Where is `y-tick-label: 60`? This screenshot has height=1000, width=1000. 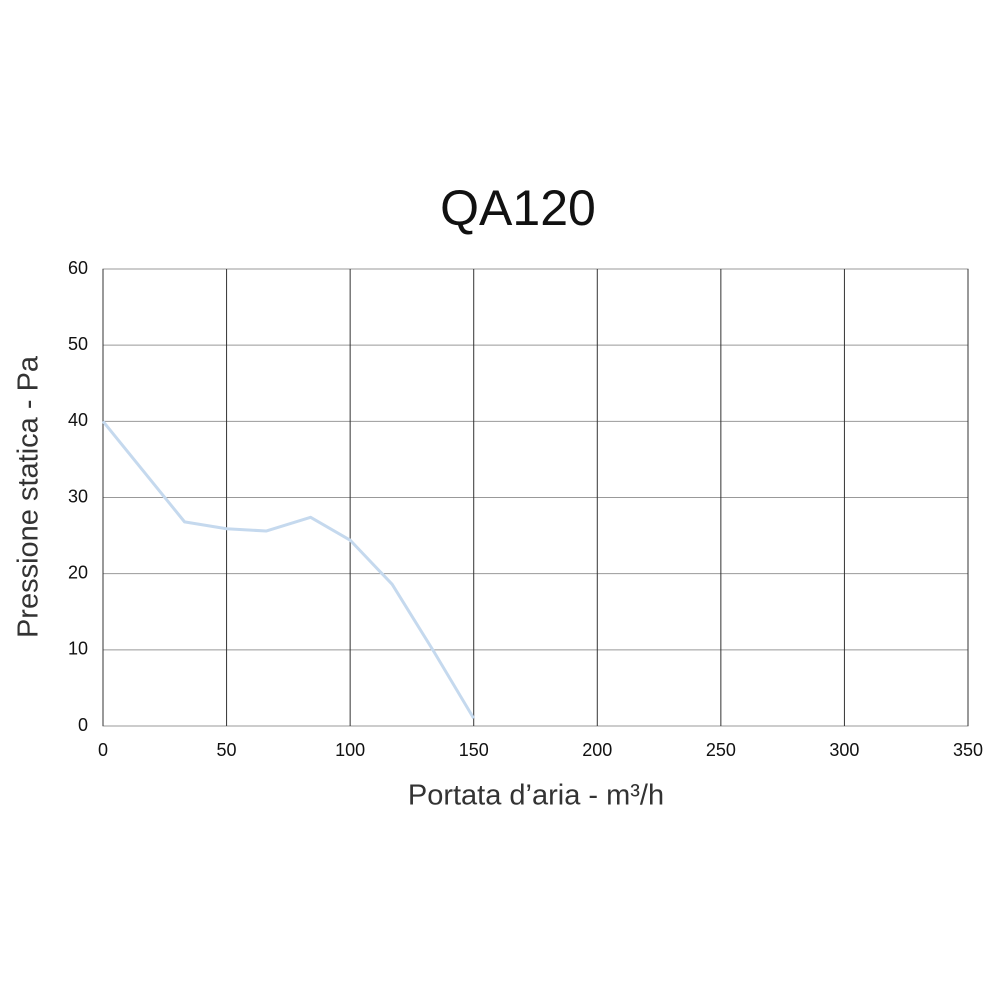
y-tick-label: 60 is located at coordinates (78, 268).